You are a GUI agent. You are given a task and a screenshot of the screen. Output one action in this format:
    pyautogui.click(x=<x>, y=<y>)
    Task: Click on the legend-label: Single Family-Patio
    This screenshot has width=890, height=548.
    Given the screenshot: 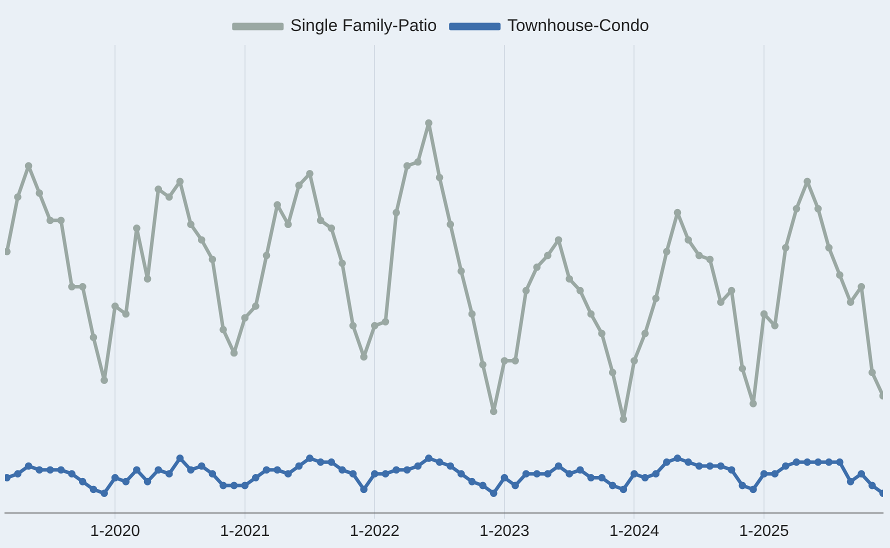 What is the action you would take?
    pyautogui.click(x=363, y=26)
    